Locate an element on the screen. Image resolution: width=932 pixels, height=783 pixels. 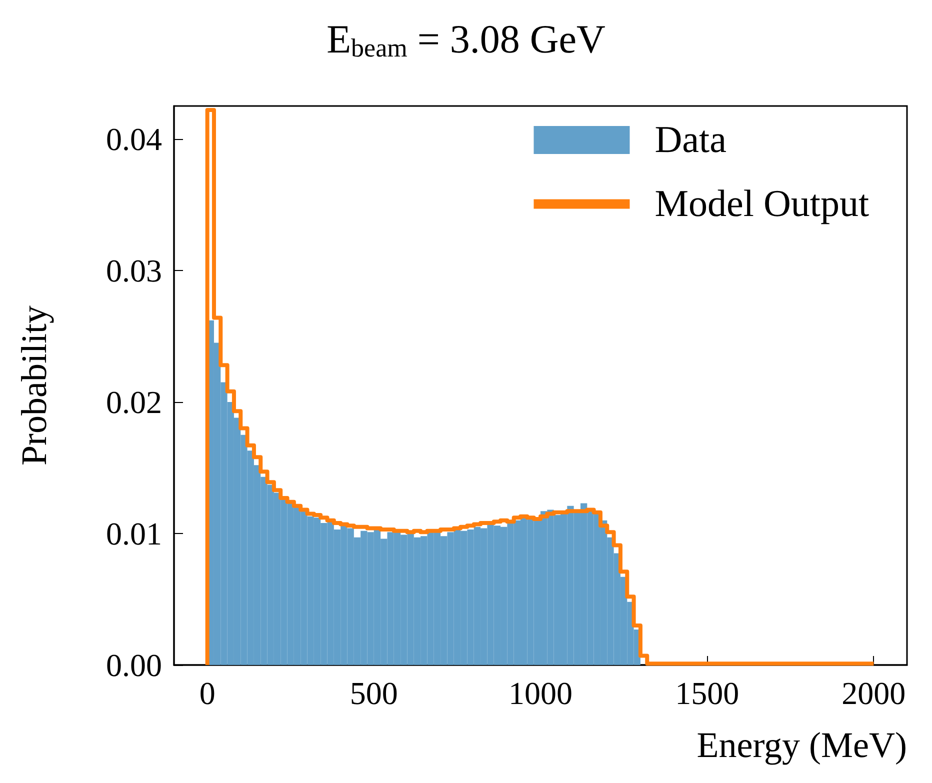
legend-label: Data is located at coordinates (690, 140).